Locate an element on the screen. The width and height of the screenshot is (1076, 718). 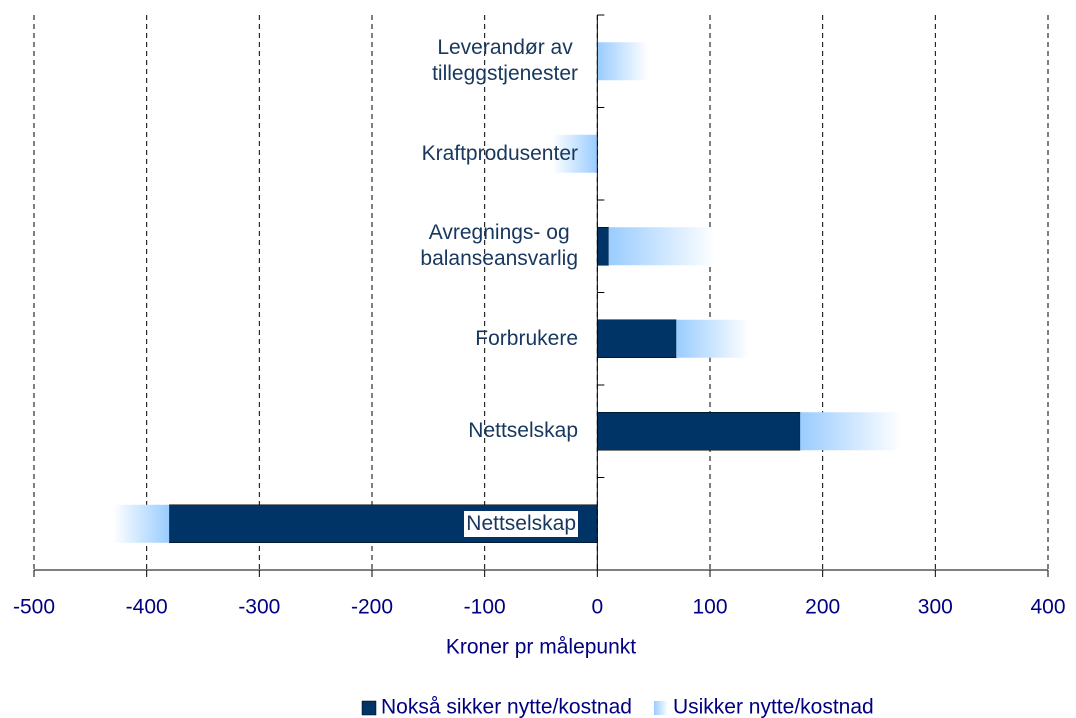
x-tick-label: 100 is located at coordinates (709, 607).